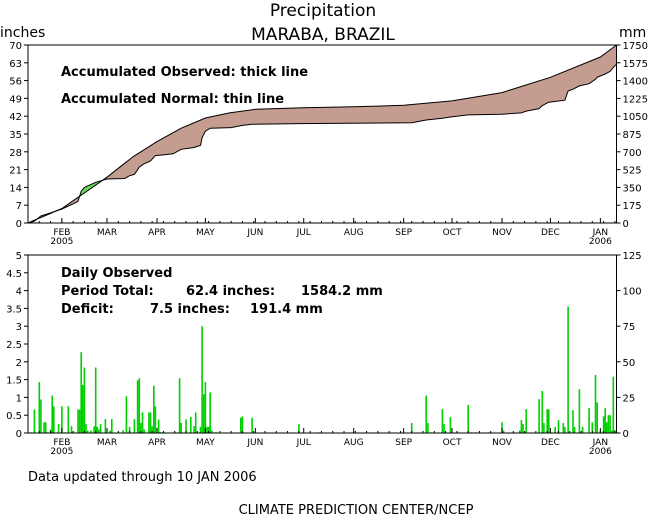 The image size is (648, 518). Describe the element at coordinates (635, 117) in the screenshot. I see `y2-tick-label: 1050` at that location.